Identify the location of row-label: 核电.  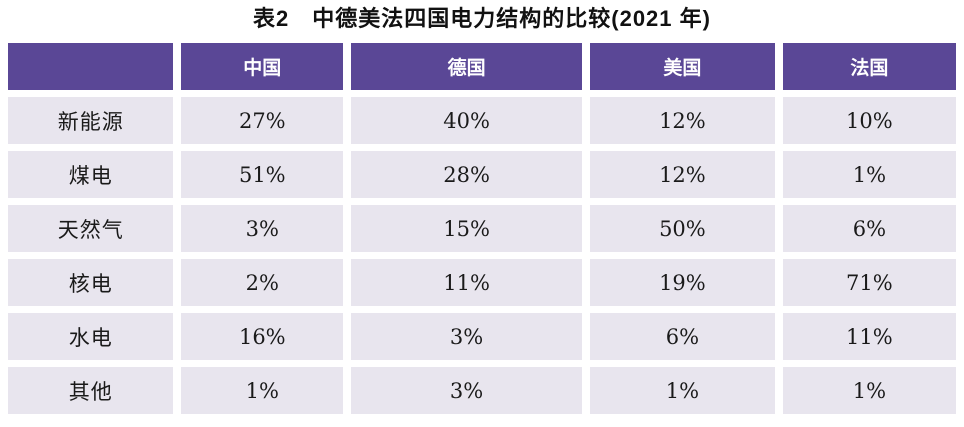
(91, 282).